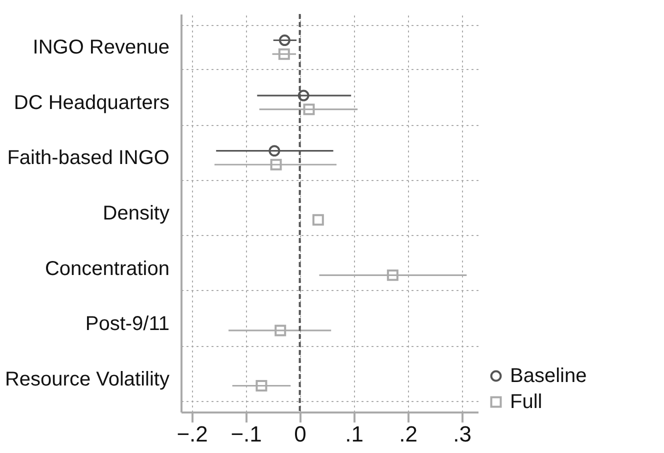  I want to click on x-tick-label: −.1, so click(246, 434).